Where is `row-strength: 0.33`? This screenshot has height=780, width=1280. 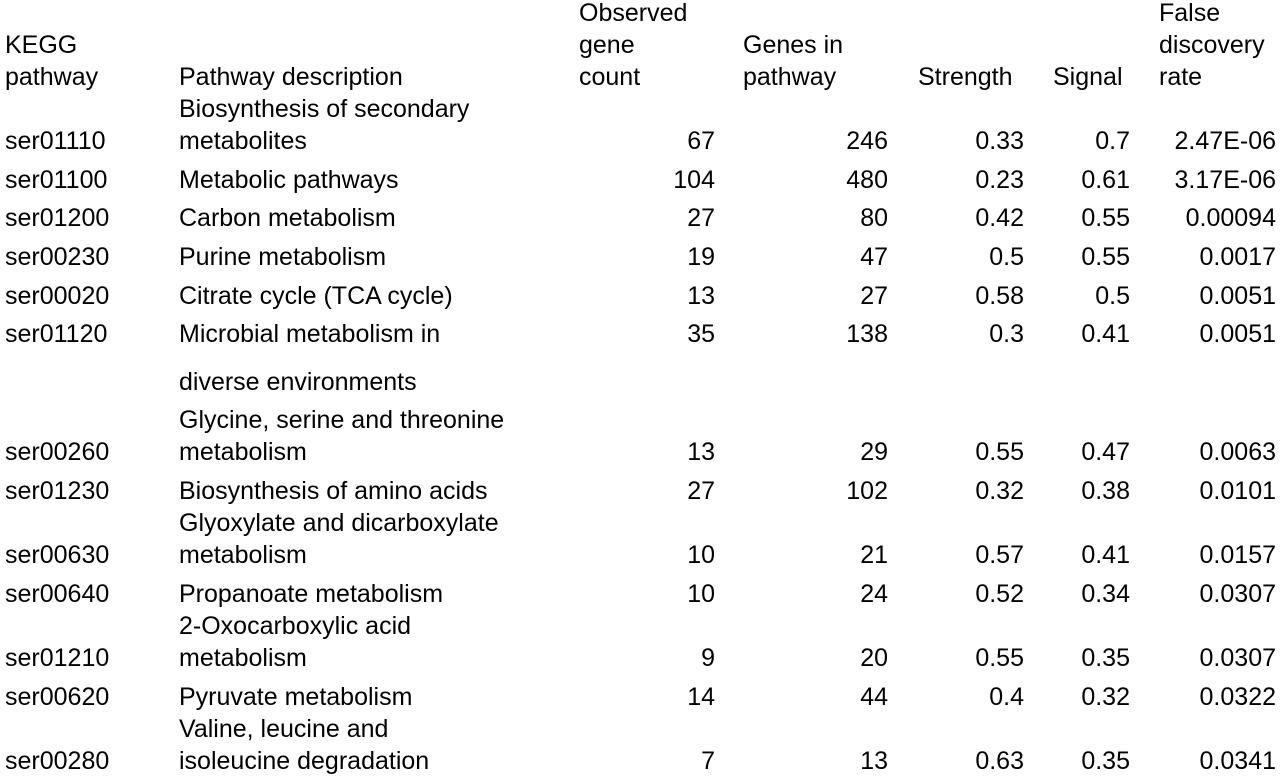 row-strength: 0.33 is located at coordinates (999, 141).